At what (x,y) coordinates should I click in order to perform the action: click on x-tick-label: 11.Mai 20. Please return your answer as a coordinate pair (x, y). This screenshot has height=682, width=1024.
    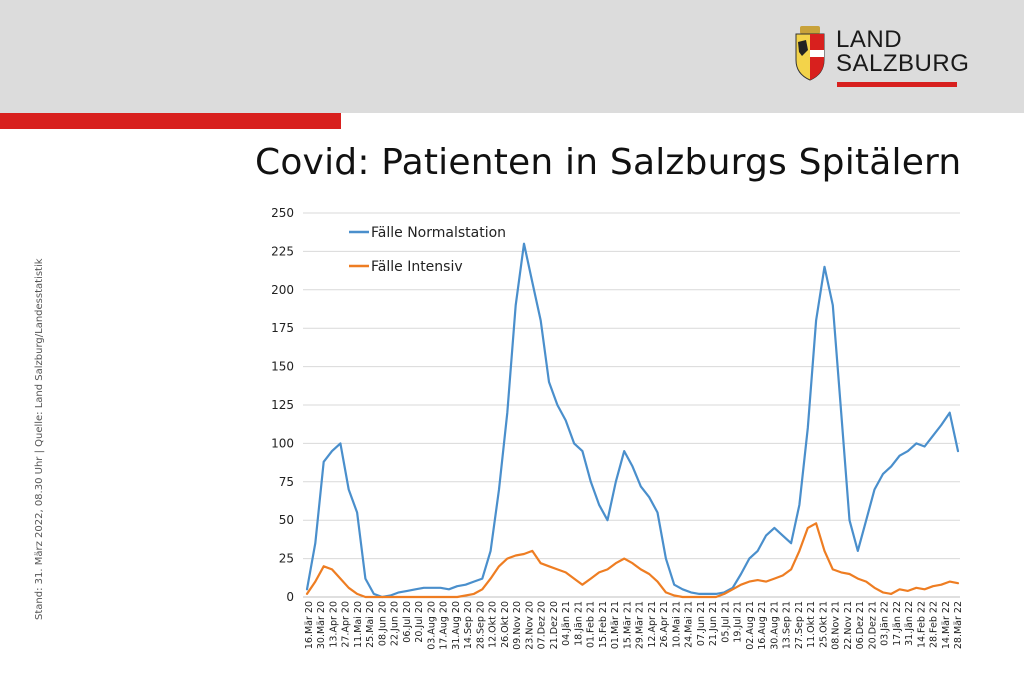
    Looking at the image, I should click on (358, 624).